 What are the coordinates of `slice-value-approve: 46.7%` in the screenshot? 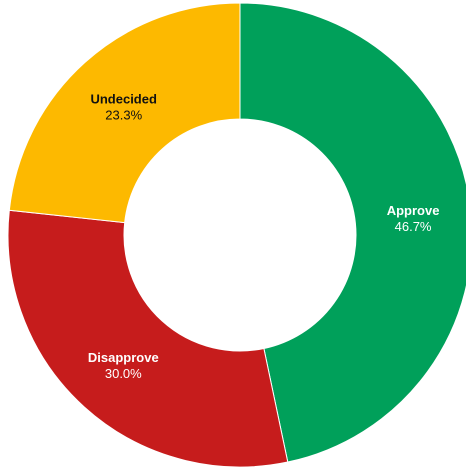 It's located at (413, 226).